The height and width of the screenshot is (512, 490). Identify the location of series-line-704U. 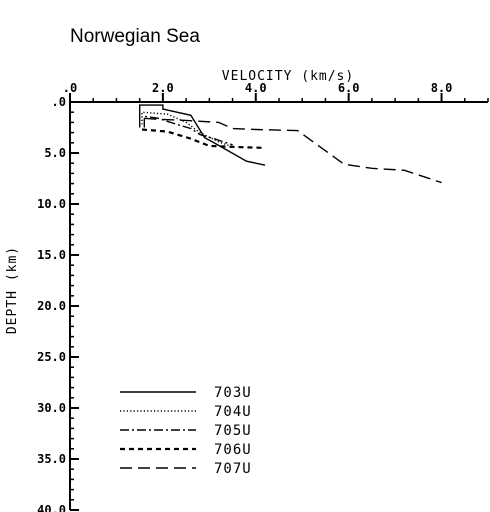
(187, 129).